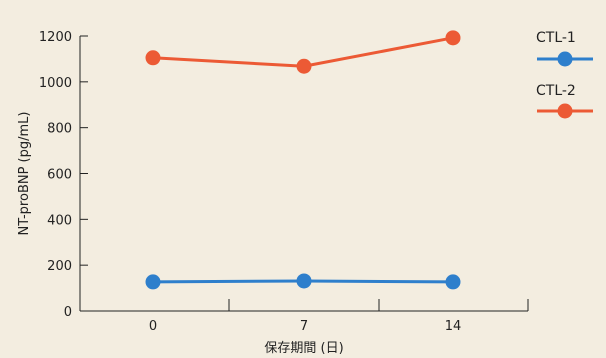 The height and width of the screenshot is (358, 606). Describe the element at coordinates (556, 38) in the screenshot. I see `legend-label: CTL-1` at that location.